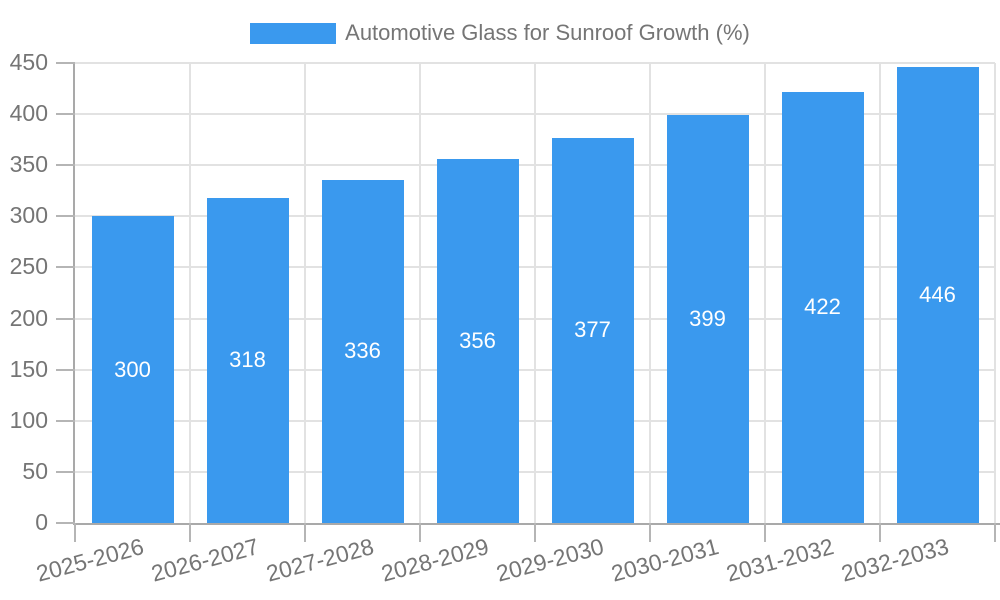 Image resolution: width=1000 pixels, height=600 pixels. I want to click on y-tick-label: 50, so click(35, 470).